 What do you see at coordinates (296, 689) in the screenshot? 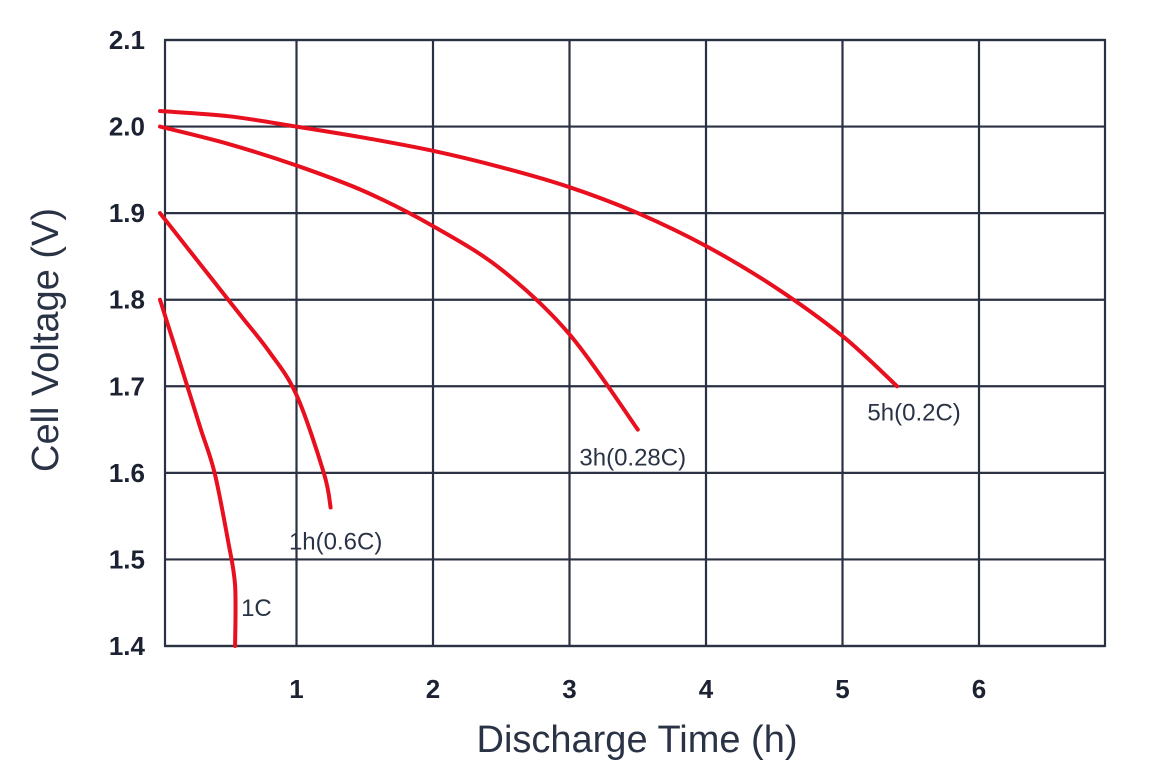
I see `x-tick-label: 1` at bounding box center [296, 689].